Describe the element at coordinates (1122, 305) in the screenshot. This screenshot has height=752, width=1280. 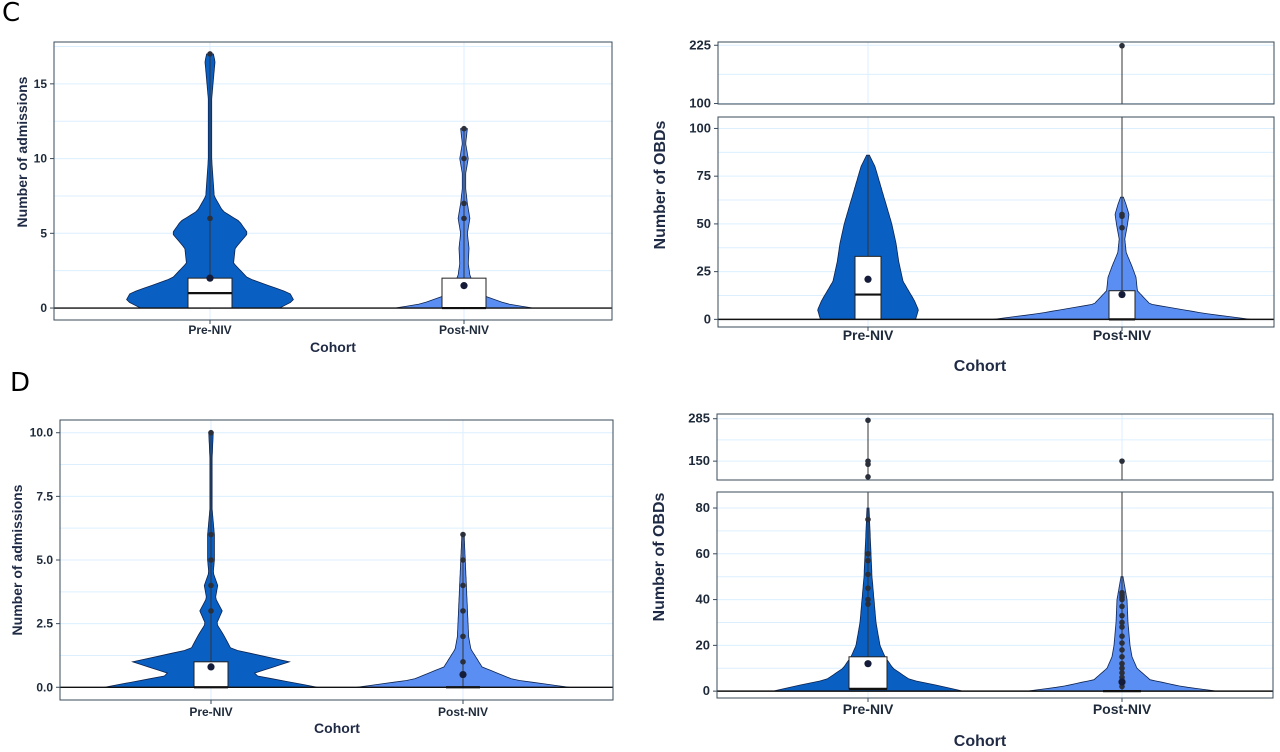
I see `box` at that location.